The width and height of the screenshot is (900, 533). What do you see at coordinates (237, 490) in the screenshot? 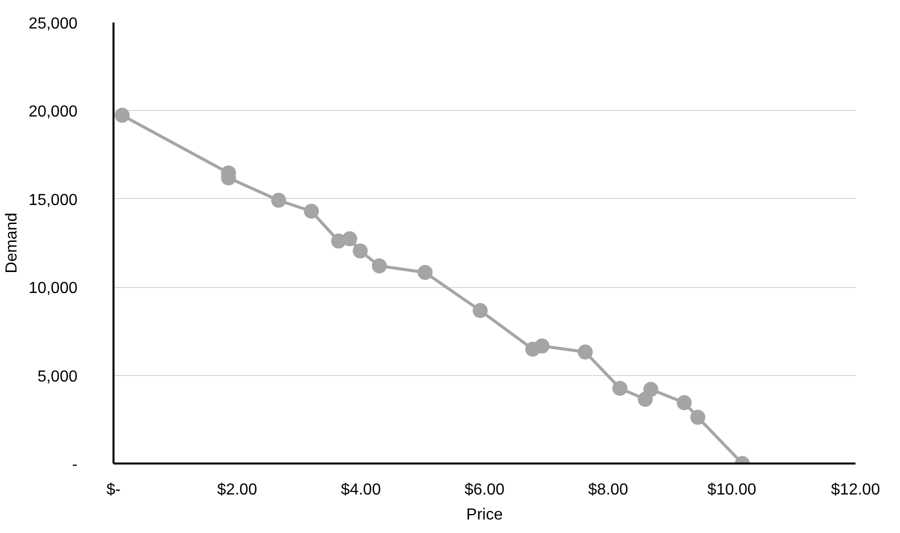
I see `x-tick-label: $2.00` at bounding box center [237, 490].